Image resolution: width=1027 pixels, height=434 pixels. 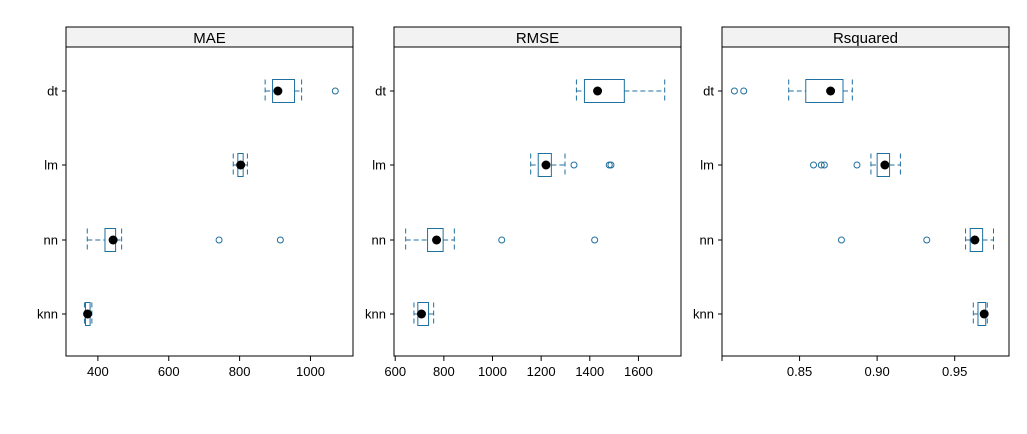 I want to click on x-tick-label: 0.95, so click(x=954, y=371).